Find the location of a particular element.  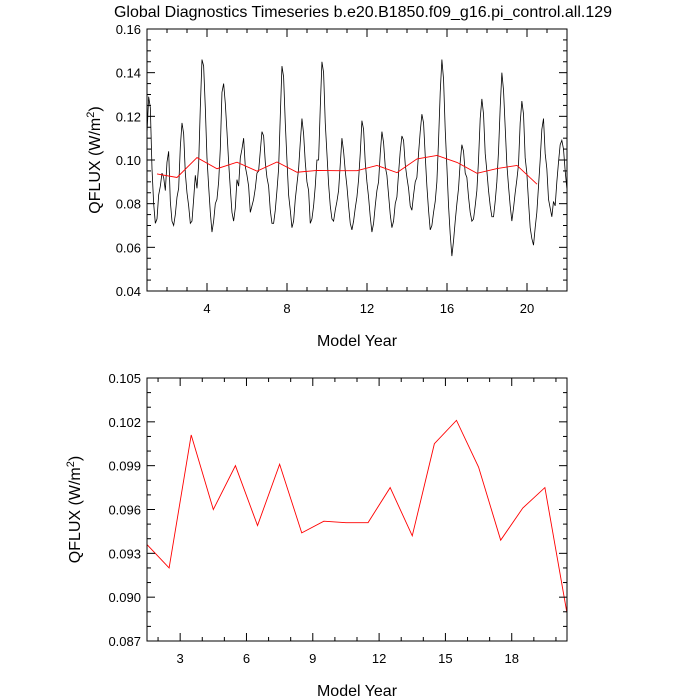

y-tick-label: 0.06 is located at coordinates (128, 247).